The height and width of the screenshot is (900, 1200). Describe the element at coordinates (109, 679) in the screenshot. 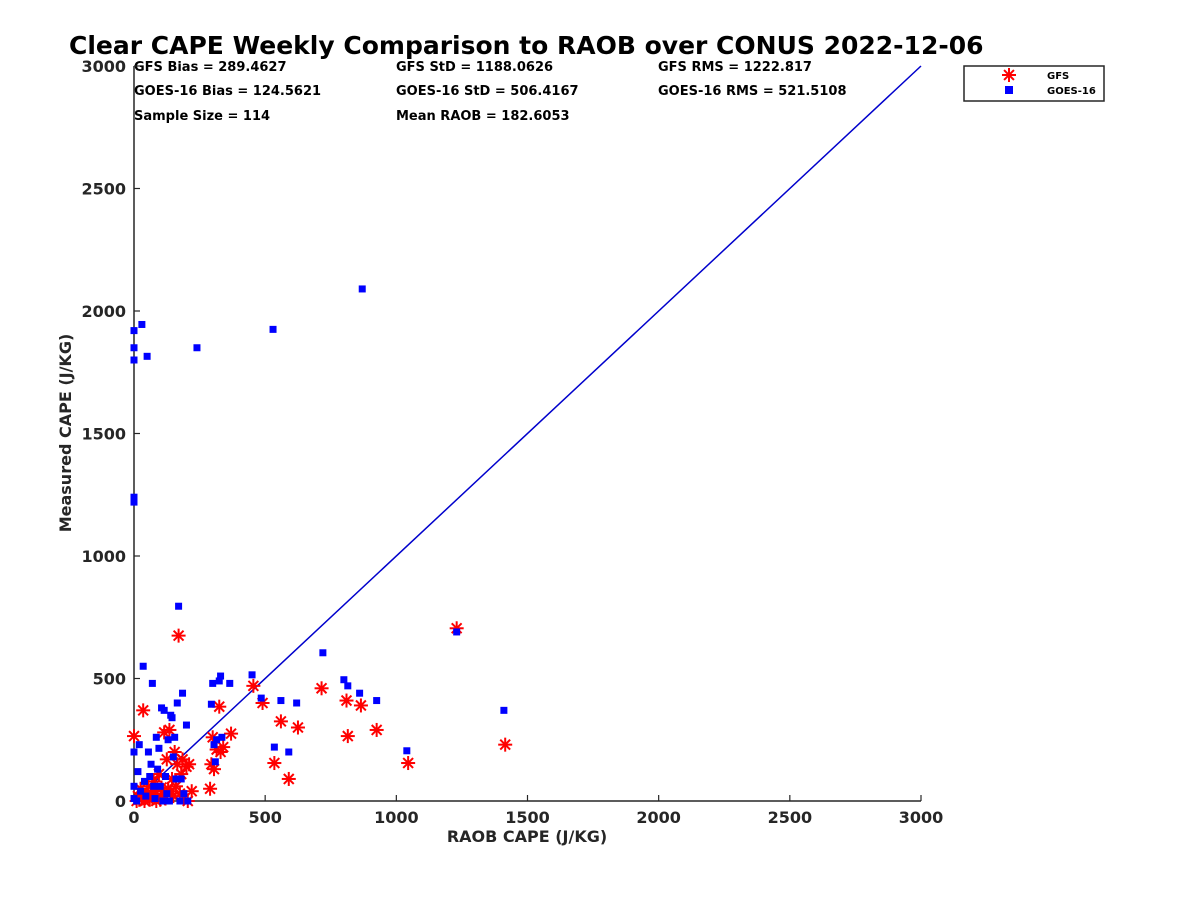

I see `y-tick-label: 500` at that location.